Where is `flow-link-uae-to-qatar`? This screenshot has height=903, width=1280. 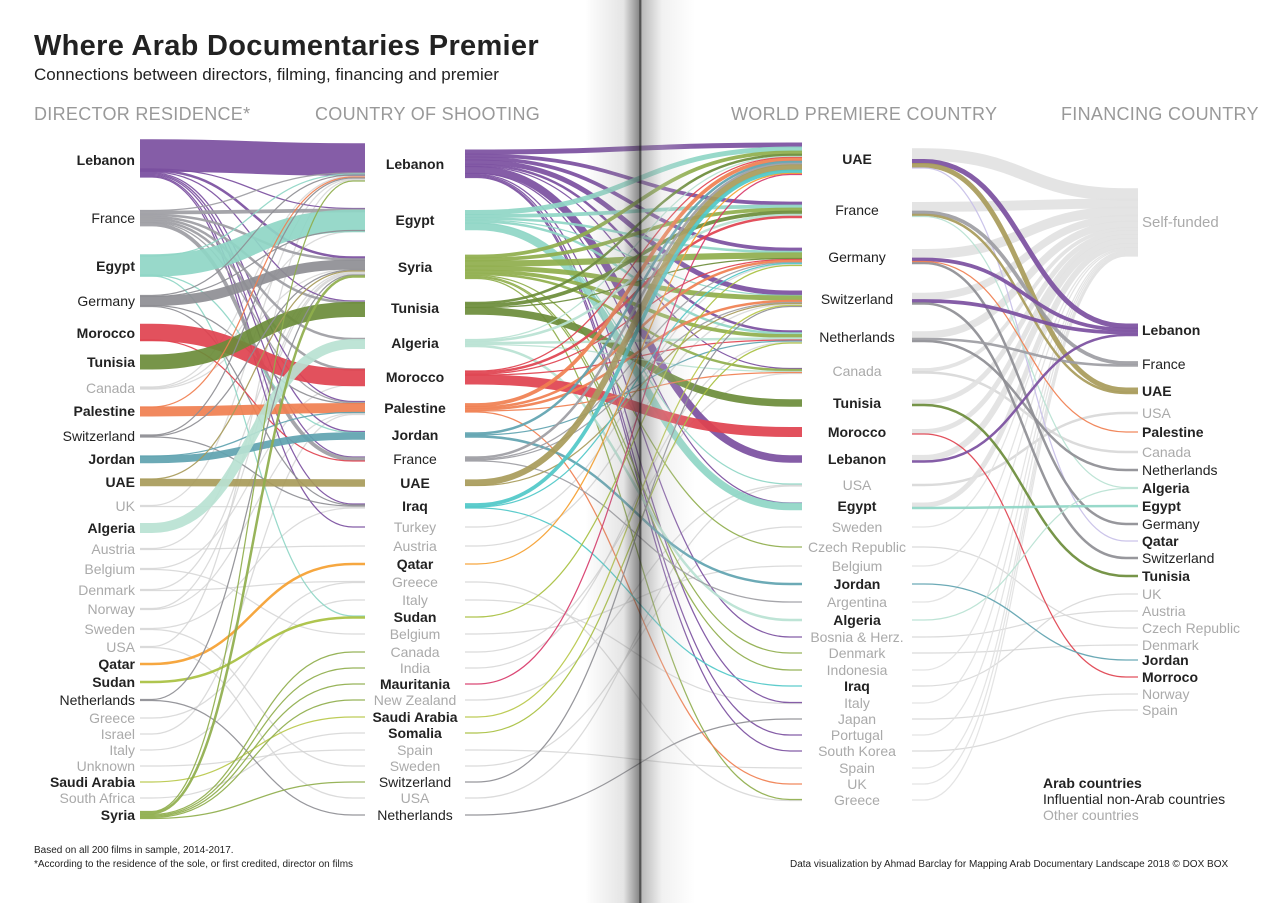 flow-link-uae-to-qatar is located at coordinates (1025, 354).